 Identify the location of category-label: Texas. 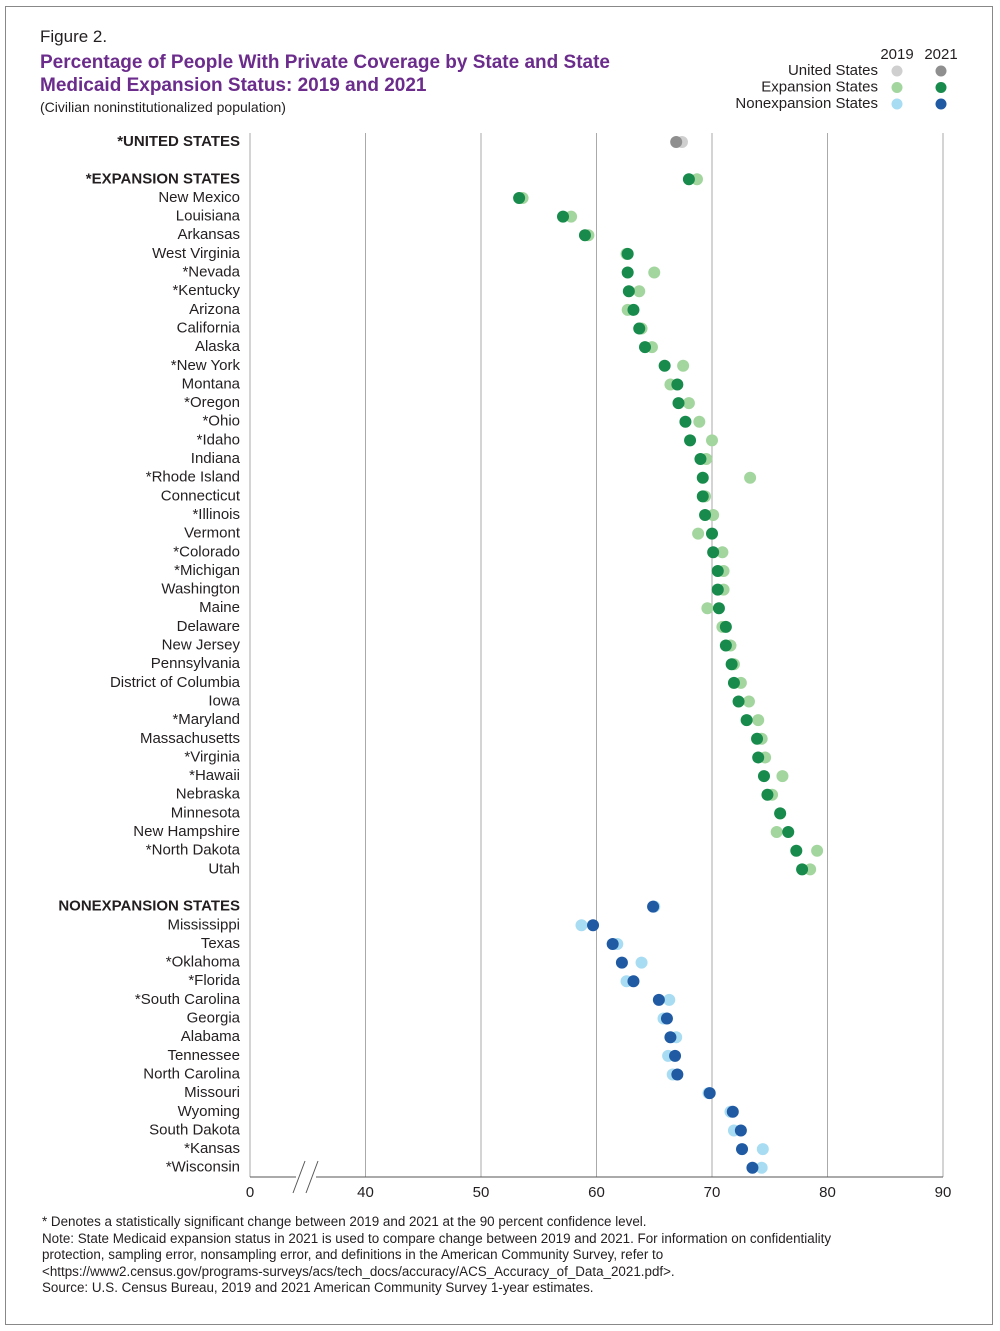
(220, 943).